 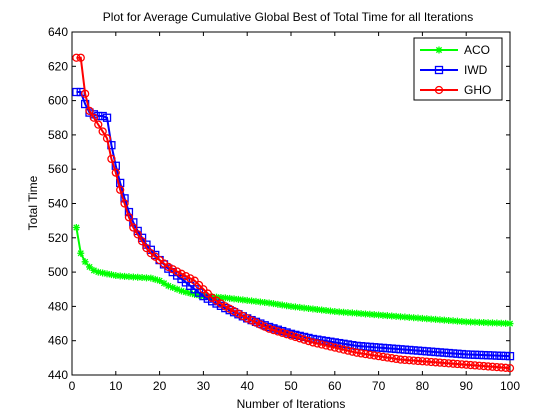 I want to click on legend-label-aco: ACO, so click(x=477, y=50).